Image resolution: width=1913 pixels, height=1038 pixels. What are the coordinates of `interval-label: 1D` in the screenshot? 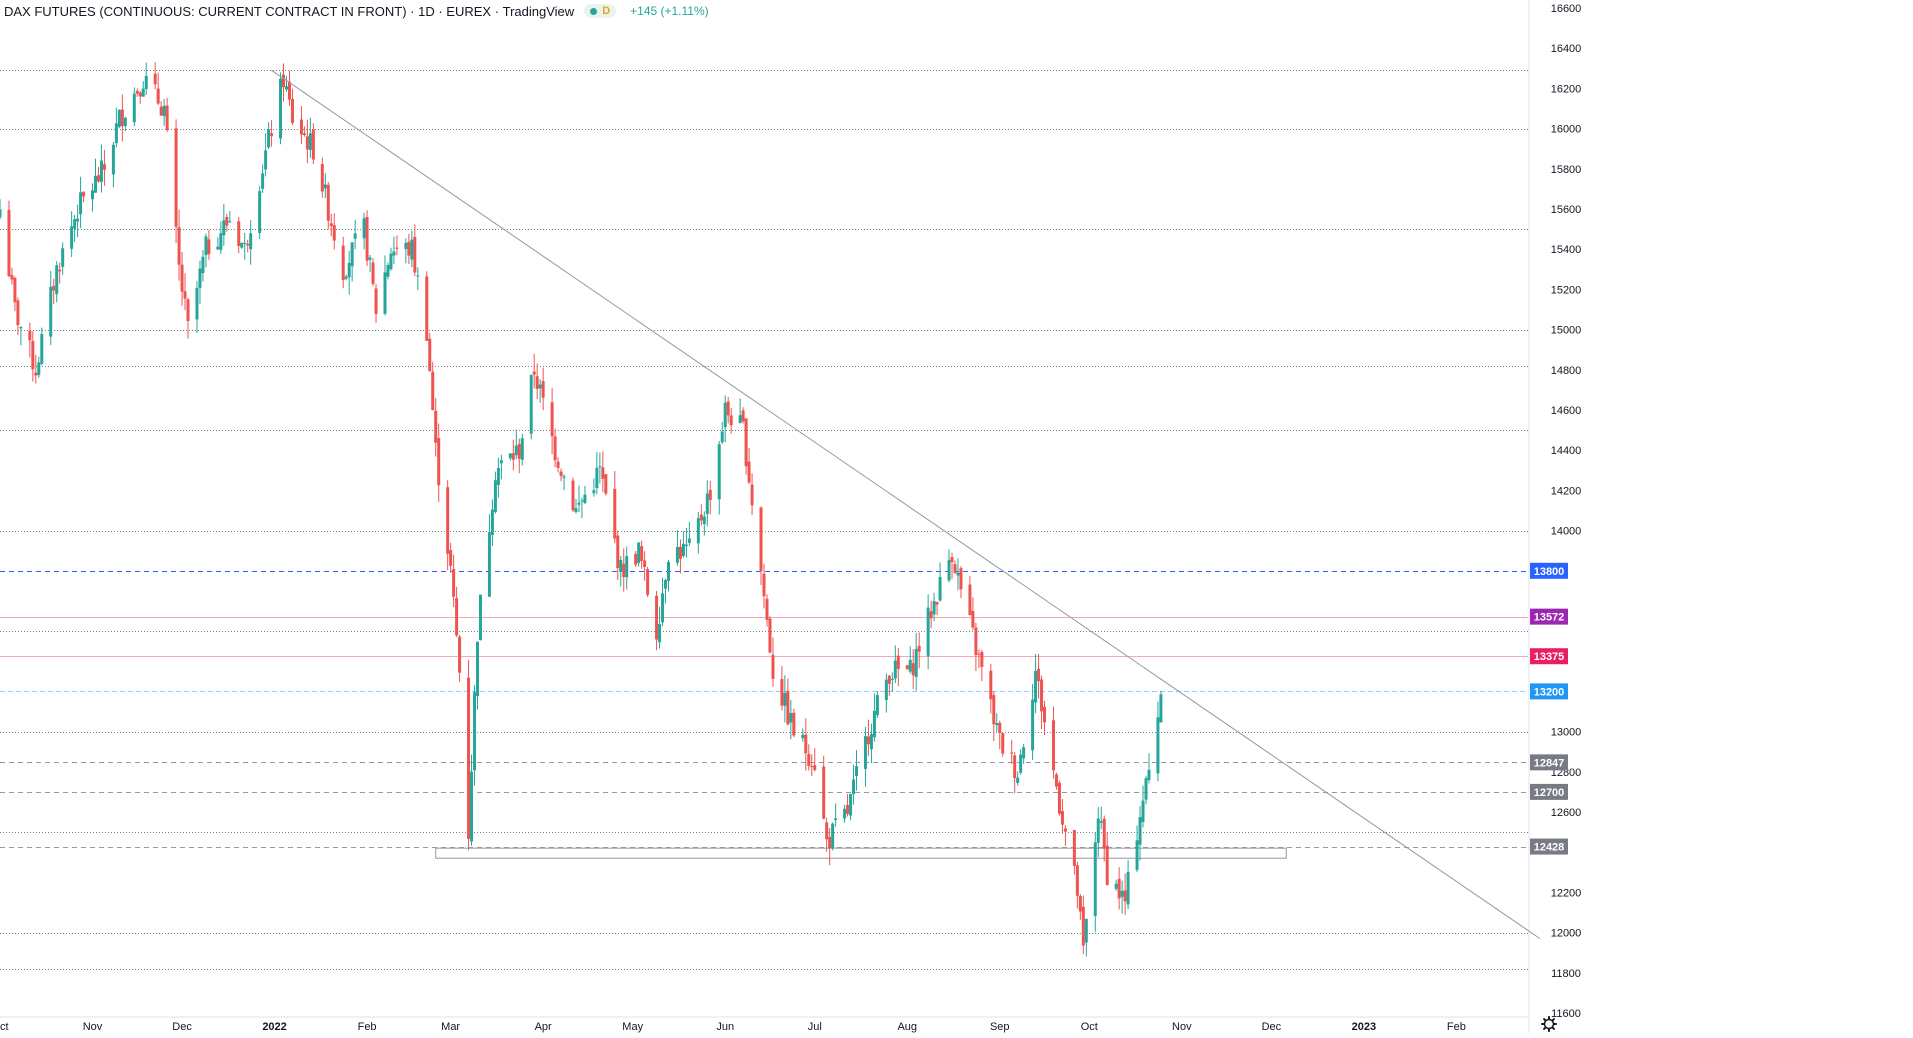 It's located at (426, 11).